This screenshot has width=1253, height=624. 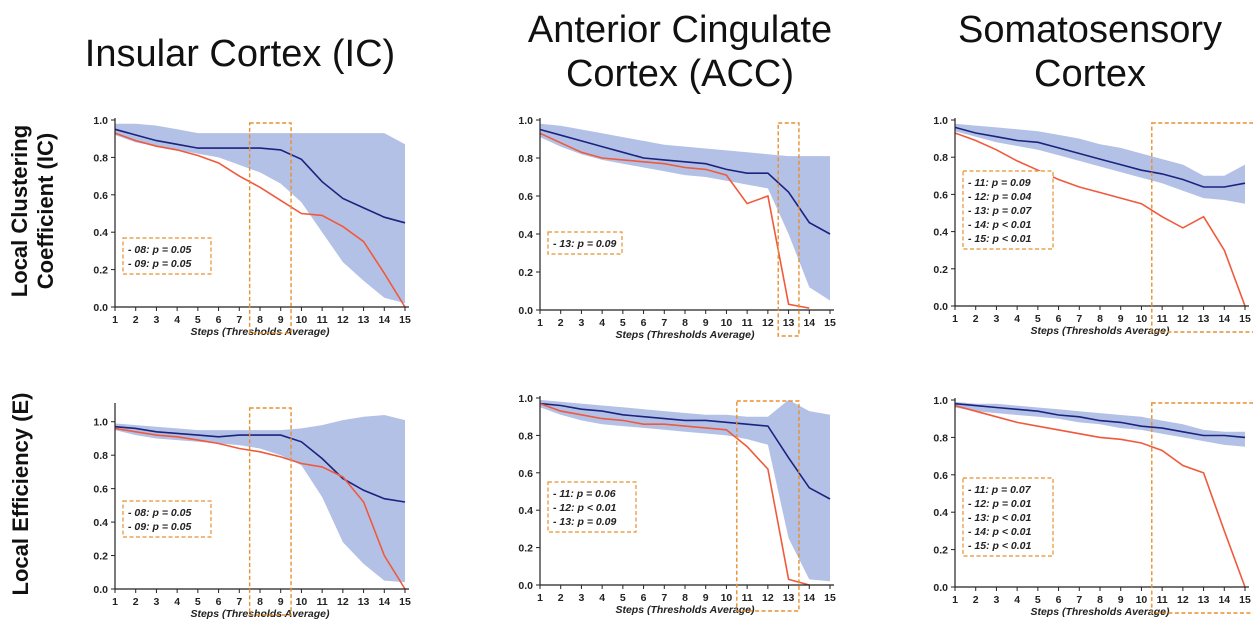 What do you see at coordinates (159, 513) in the screenshot?
I see `p-value-annotation: - 08: p = 0.05` at bounding box center [159, 513].